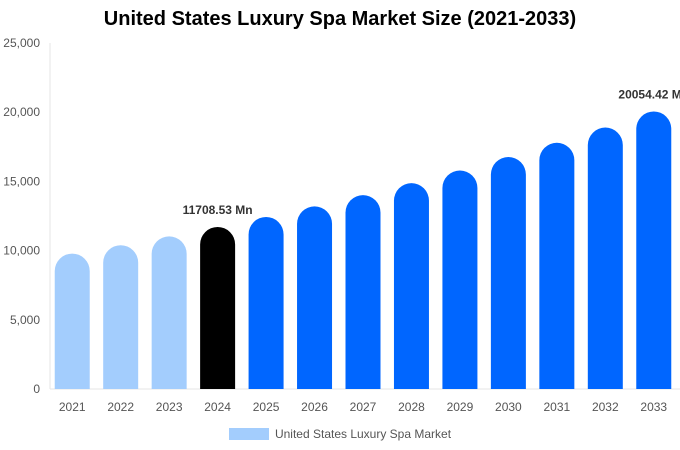 The width and height of the screenshot is (680, 450). What do you see at coordinates (25, 320) in the screenshot?
I see `y-tick-label: 5,000` at bounding box center [25, 320].